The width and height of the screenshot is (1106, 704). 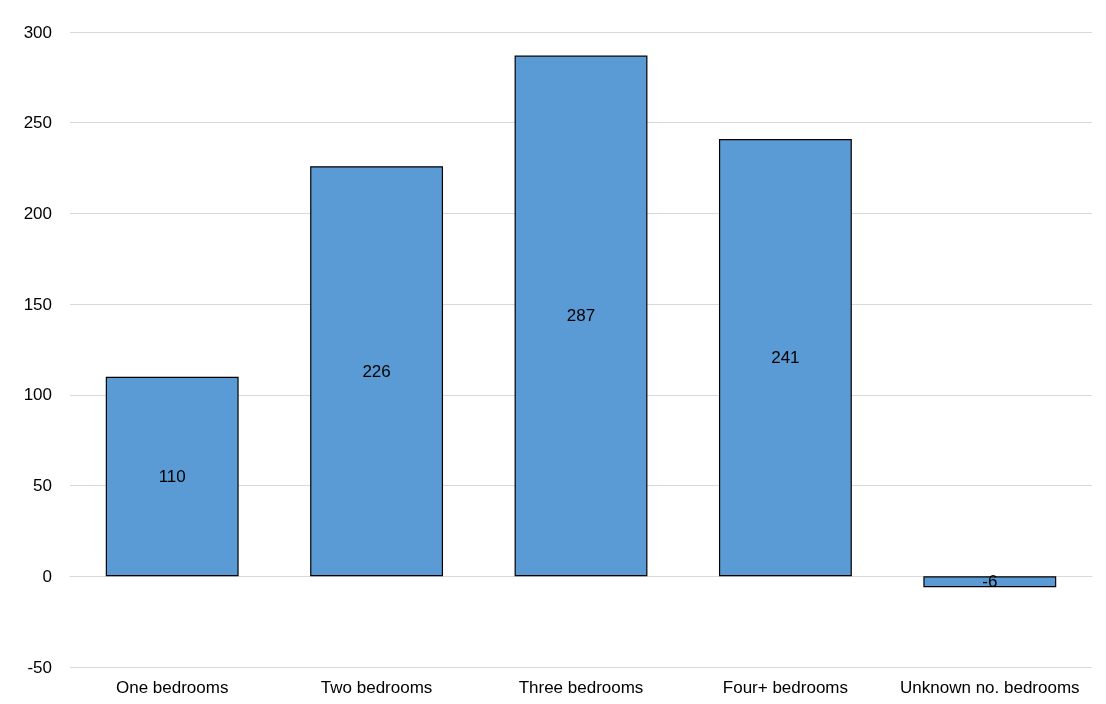 I want to click on y-tick-label: 0, so click(x=47, y=576).